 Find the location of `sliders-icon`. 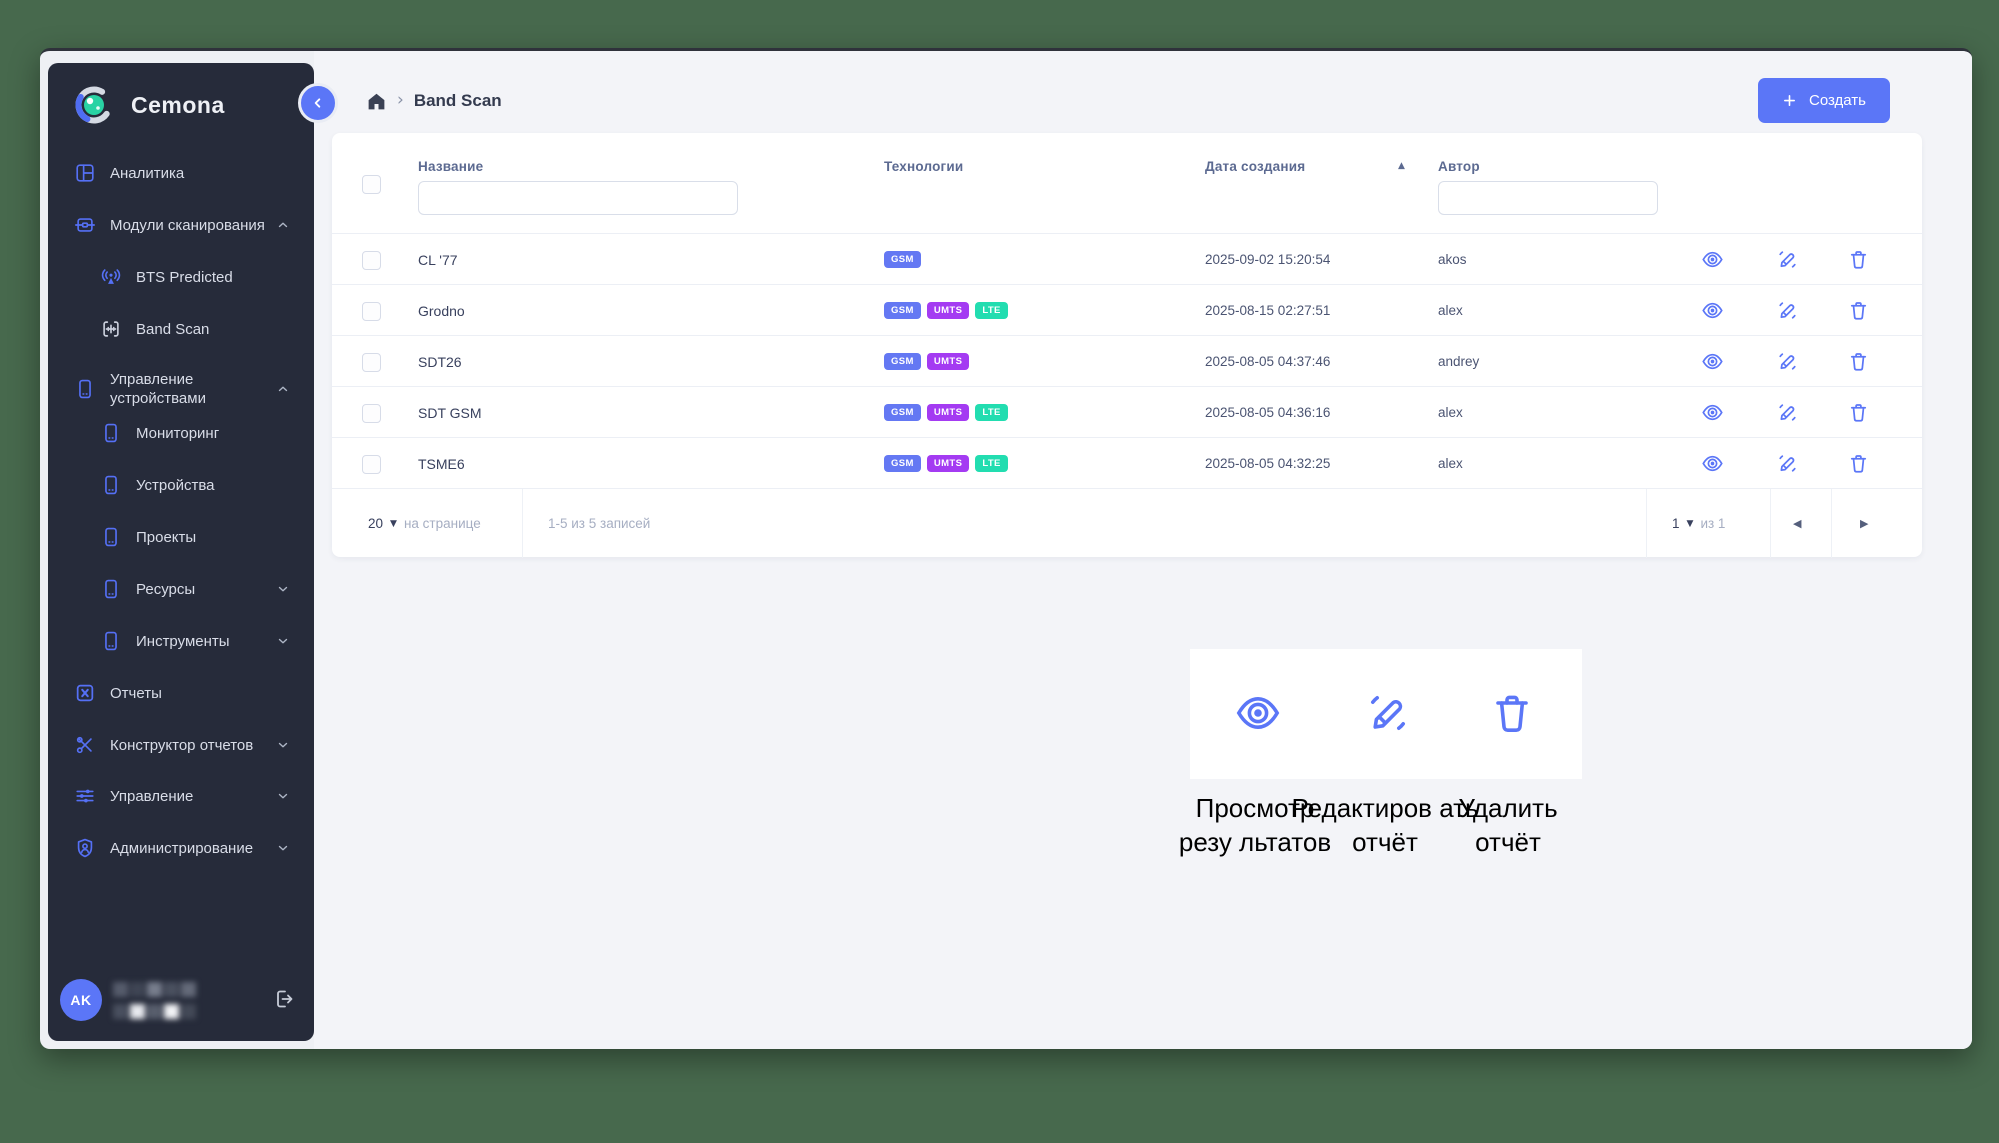

sliders-icon is located at coordinates (85, 796).